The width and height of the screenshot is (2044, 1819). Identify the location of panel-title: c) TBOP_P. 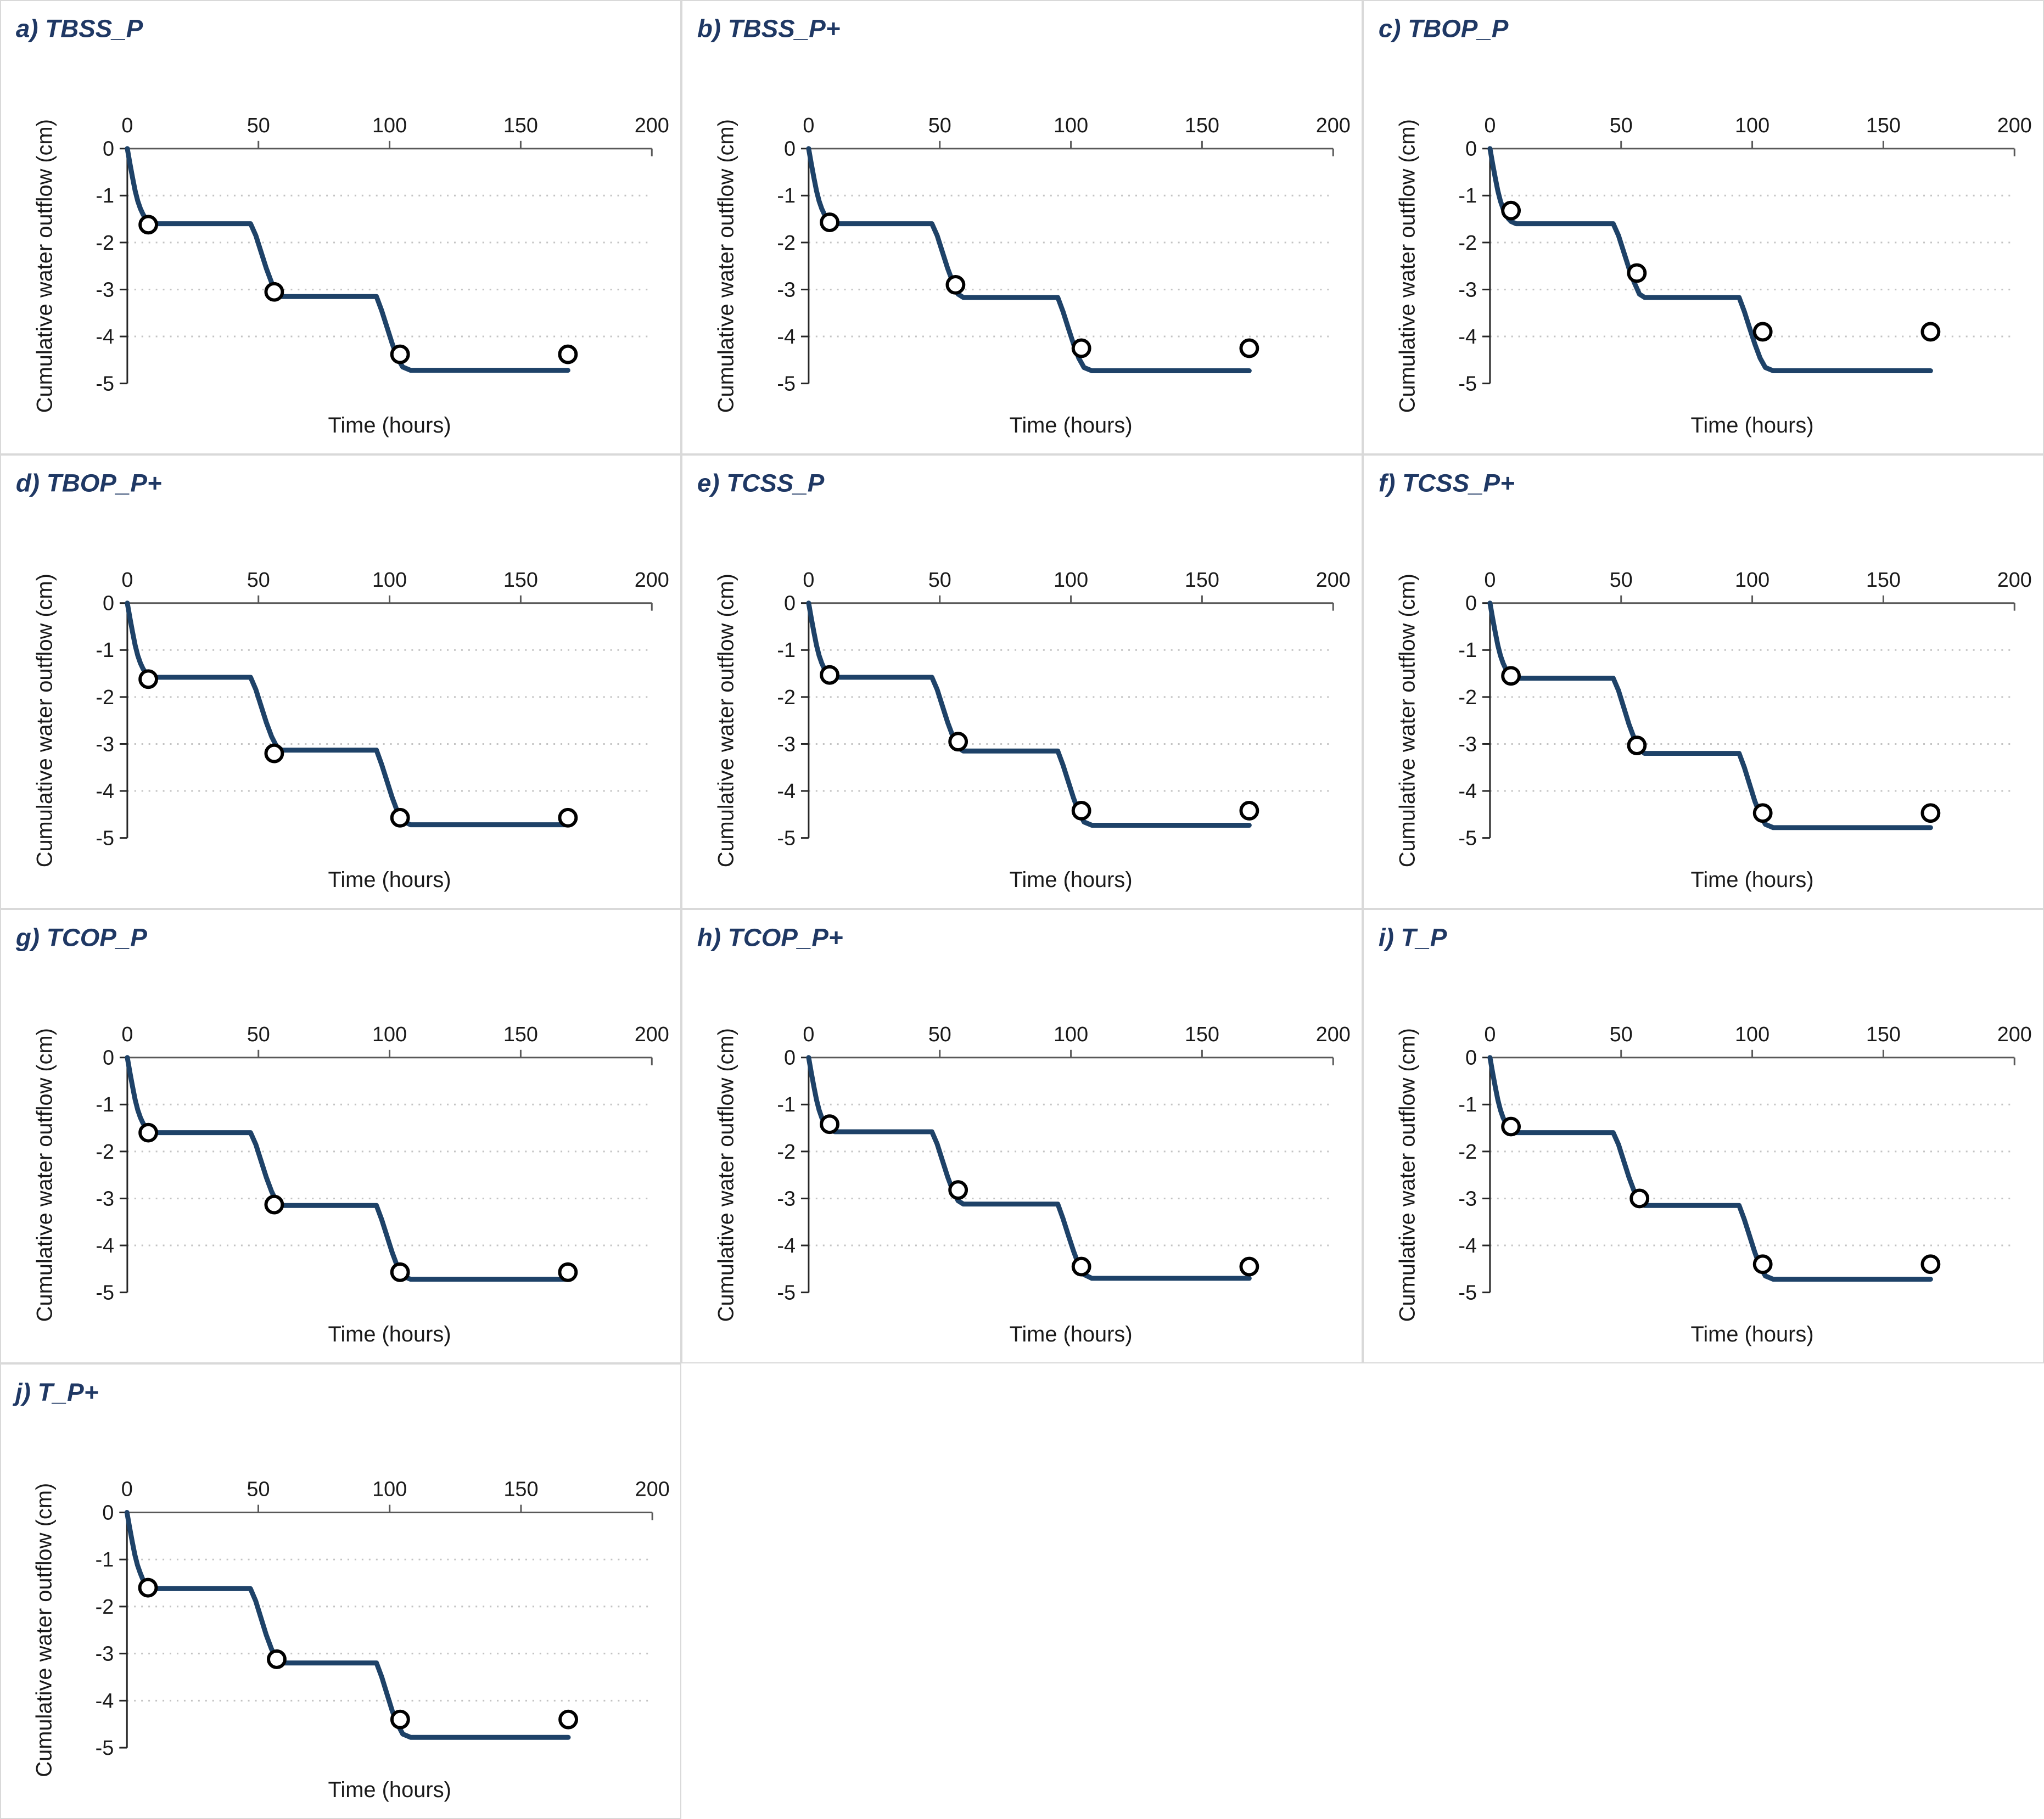
(1444, 29).